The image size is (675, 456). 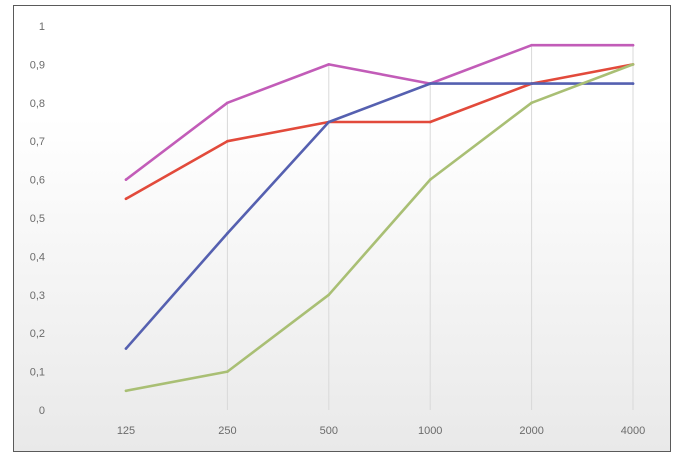 What do you see at coordinates (37, 65) in the screenshot?
I see `y-tick-label: 0,9` at bounding box center [37, 65].